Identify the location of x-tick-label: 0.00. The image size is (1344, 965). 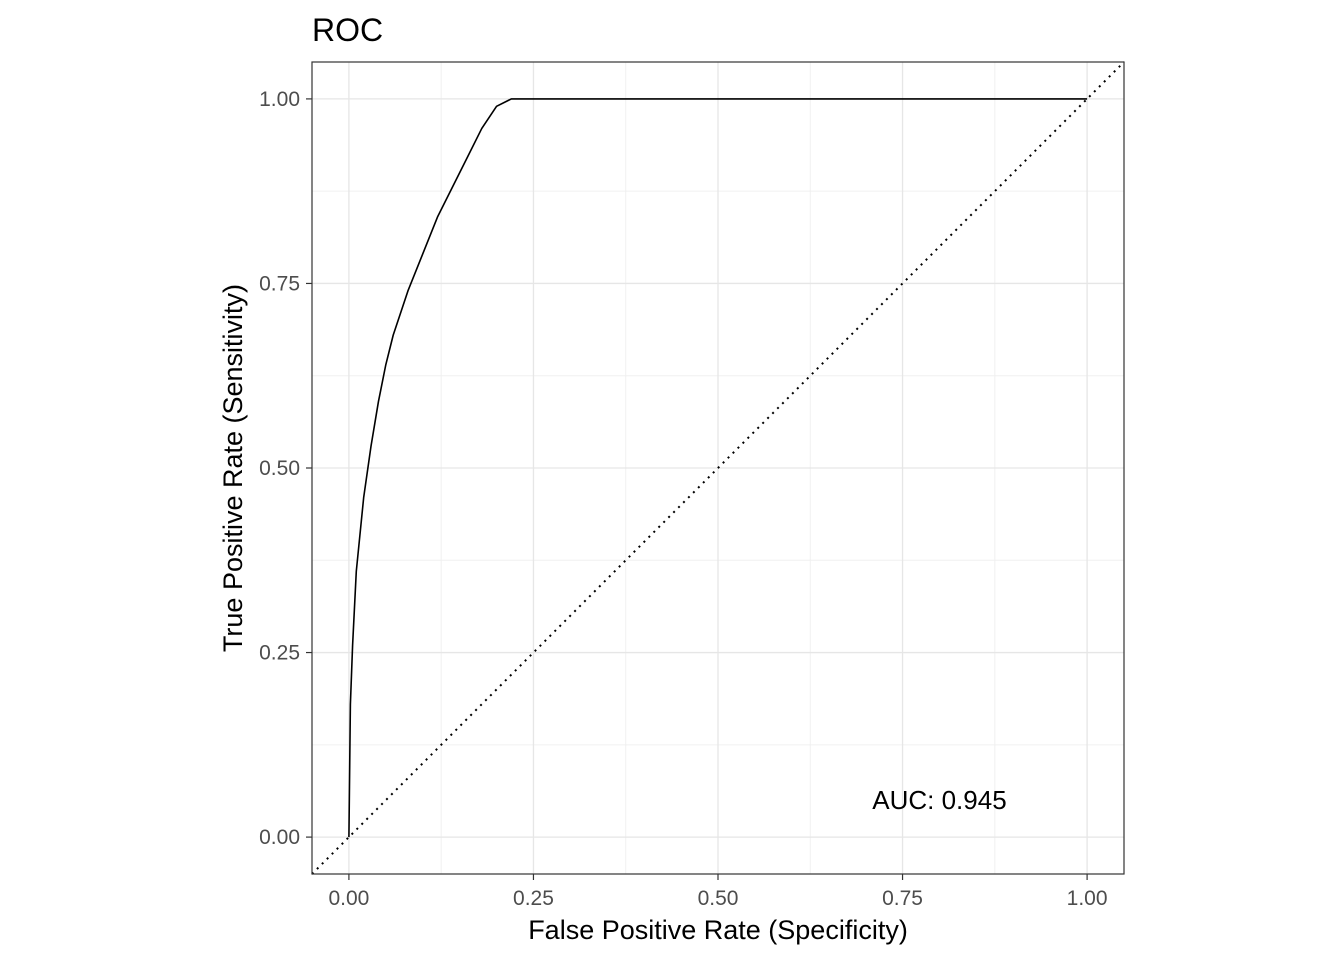
(348, 898).